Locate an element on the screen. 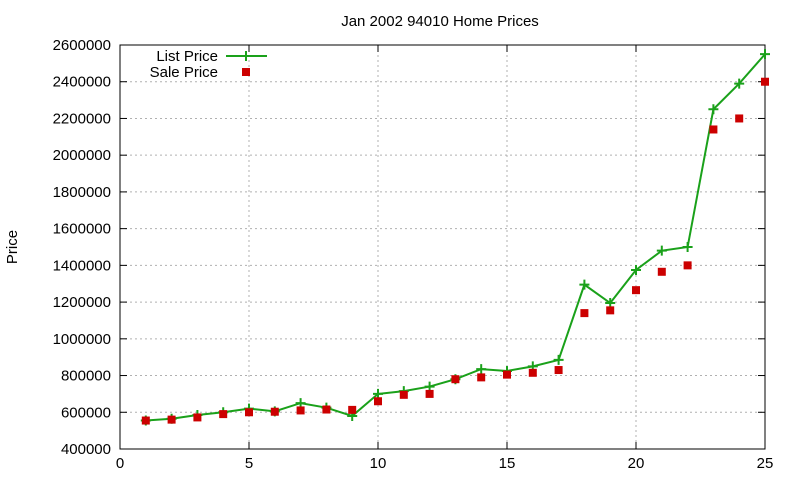 This screenshot has height=480, width=800. y-tick-label: 1000000 is located at coordinates (82, 339).